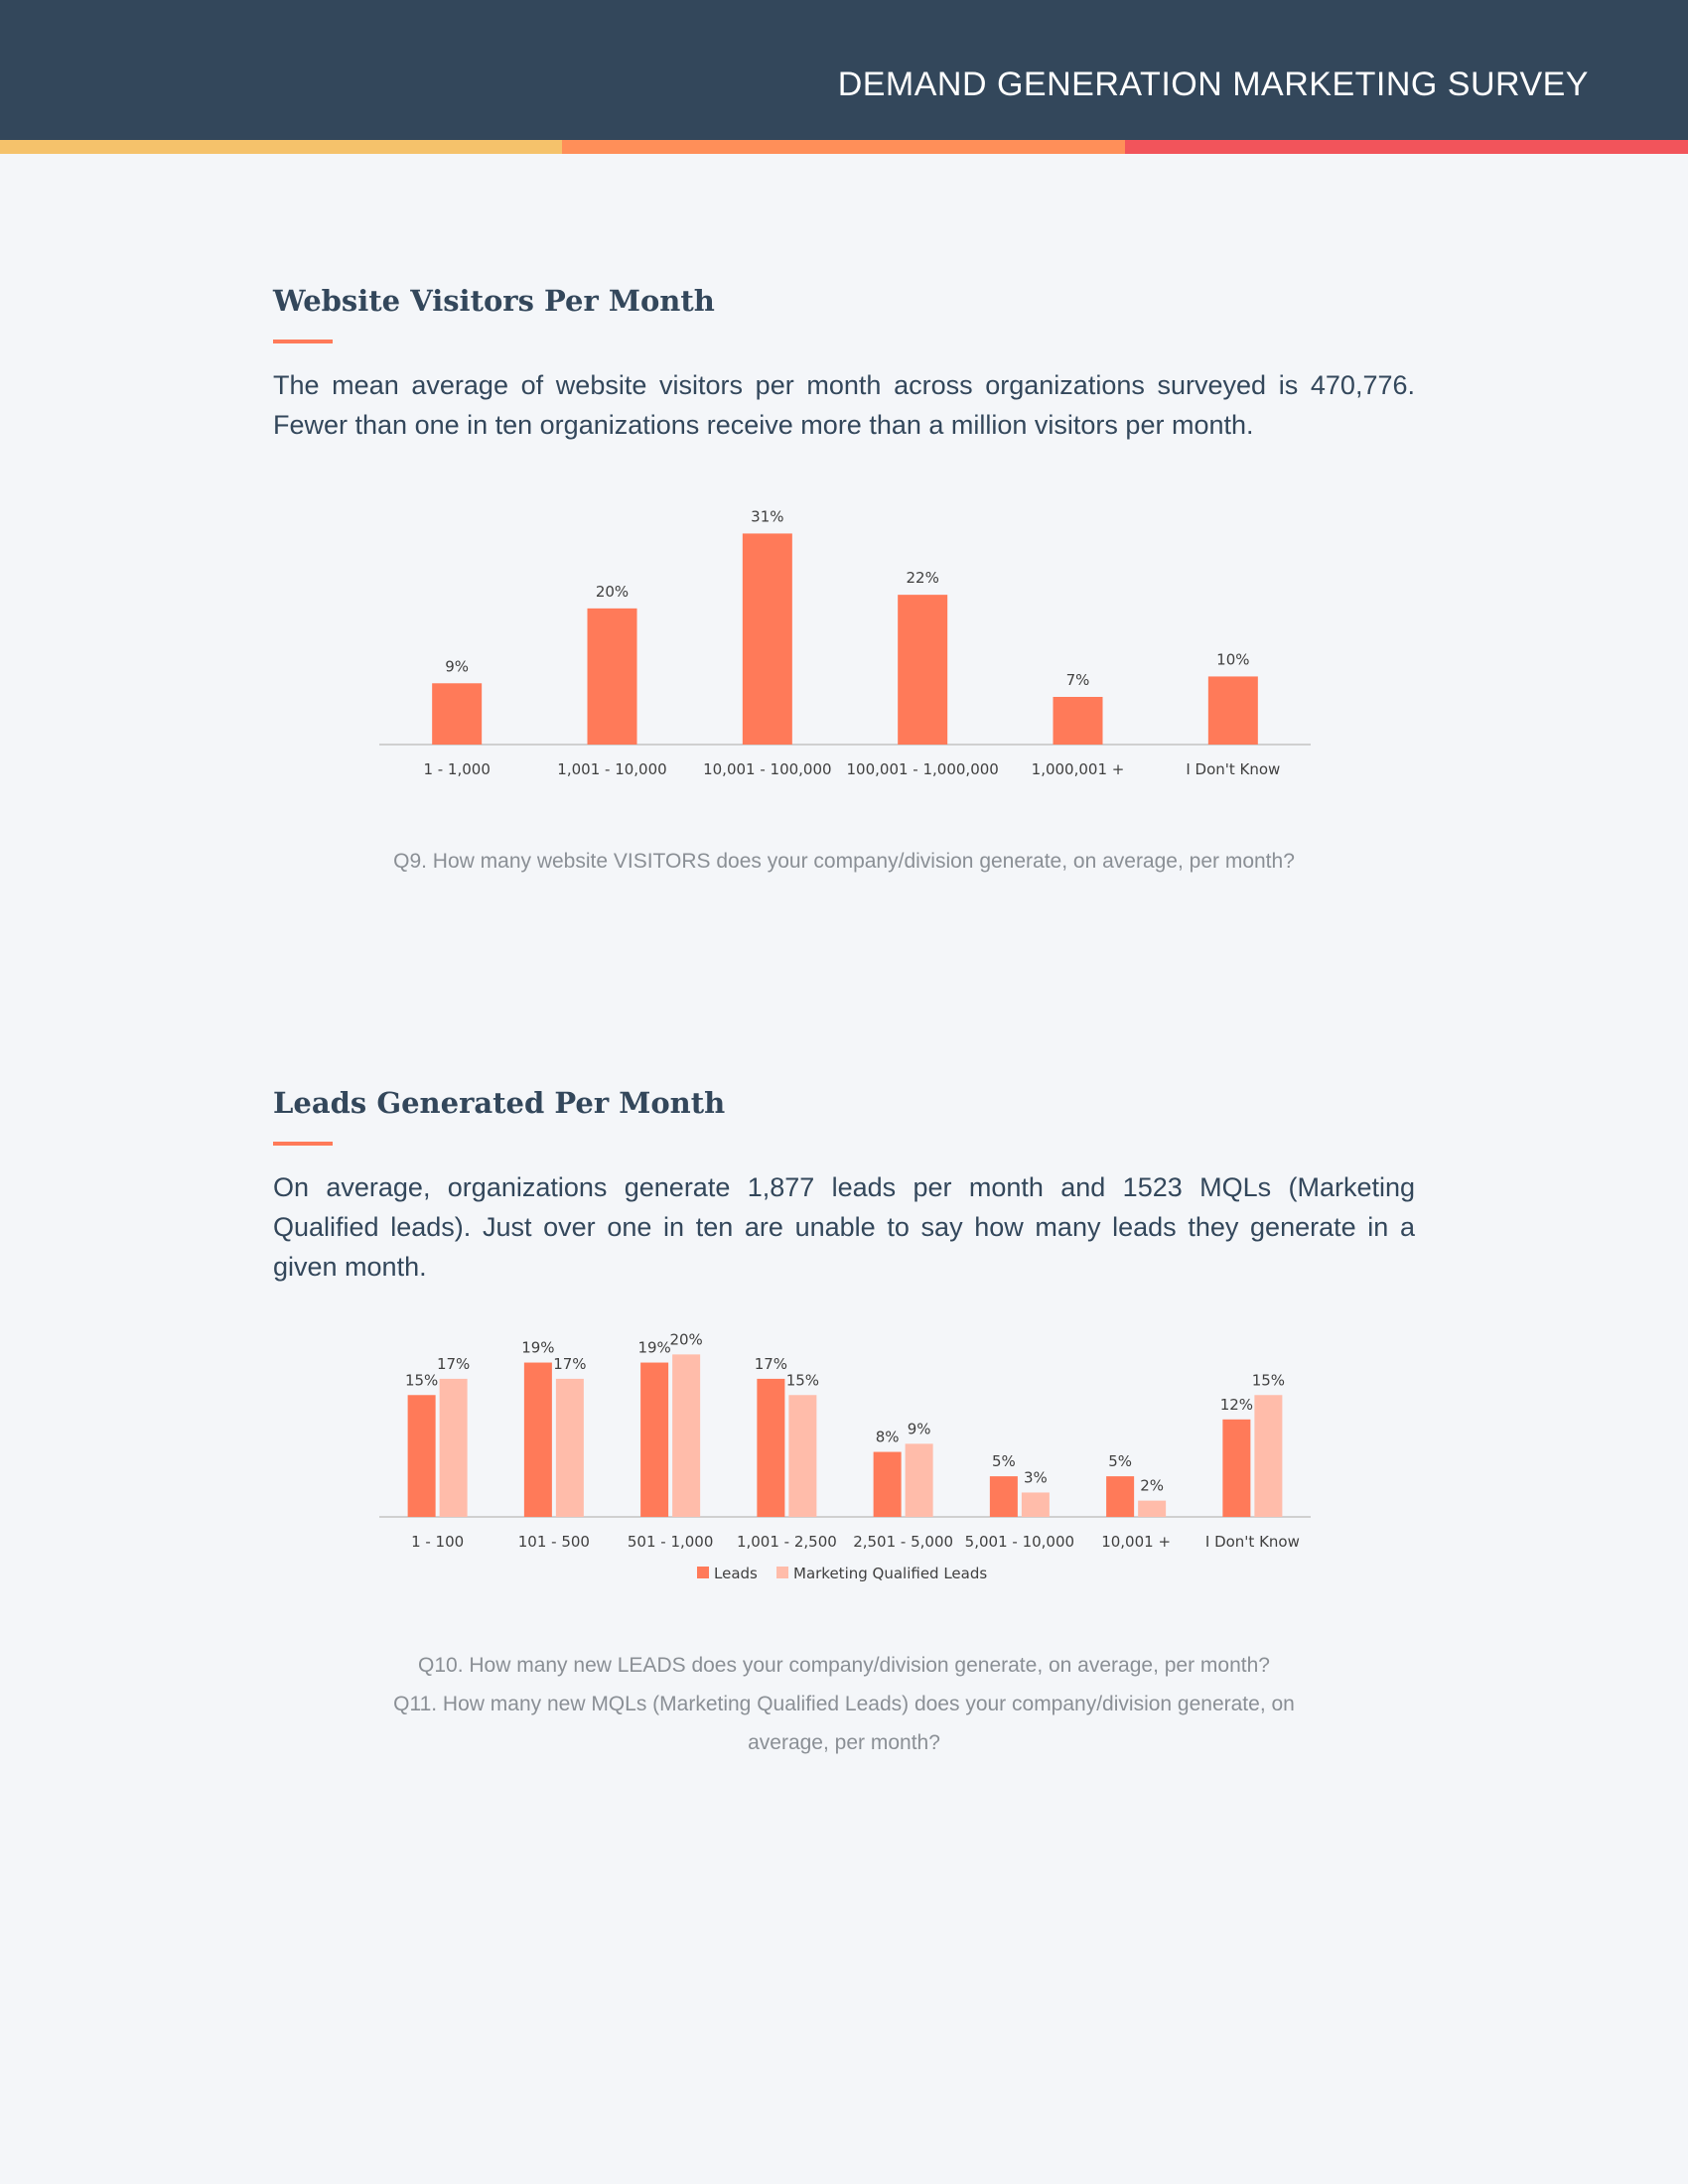 The image size is (1688, 2184). Describe the element at coordinates (499, 1103) in the screenshot. I see `section-title: Leads Generated Per Month` at that location.